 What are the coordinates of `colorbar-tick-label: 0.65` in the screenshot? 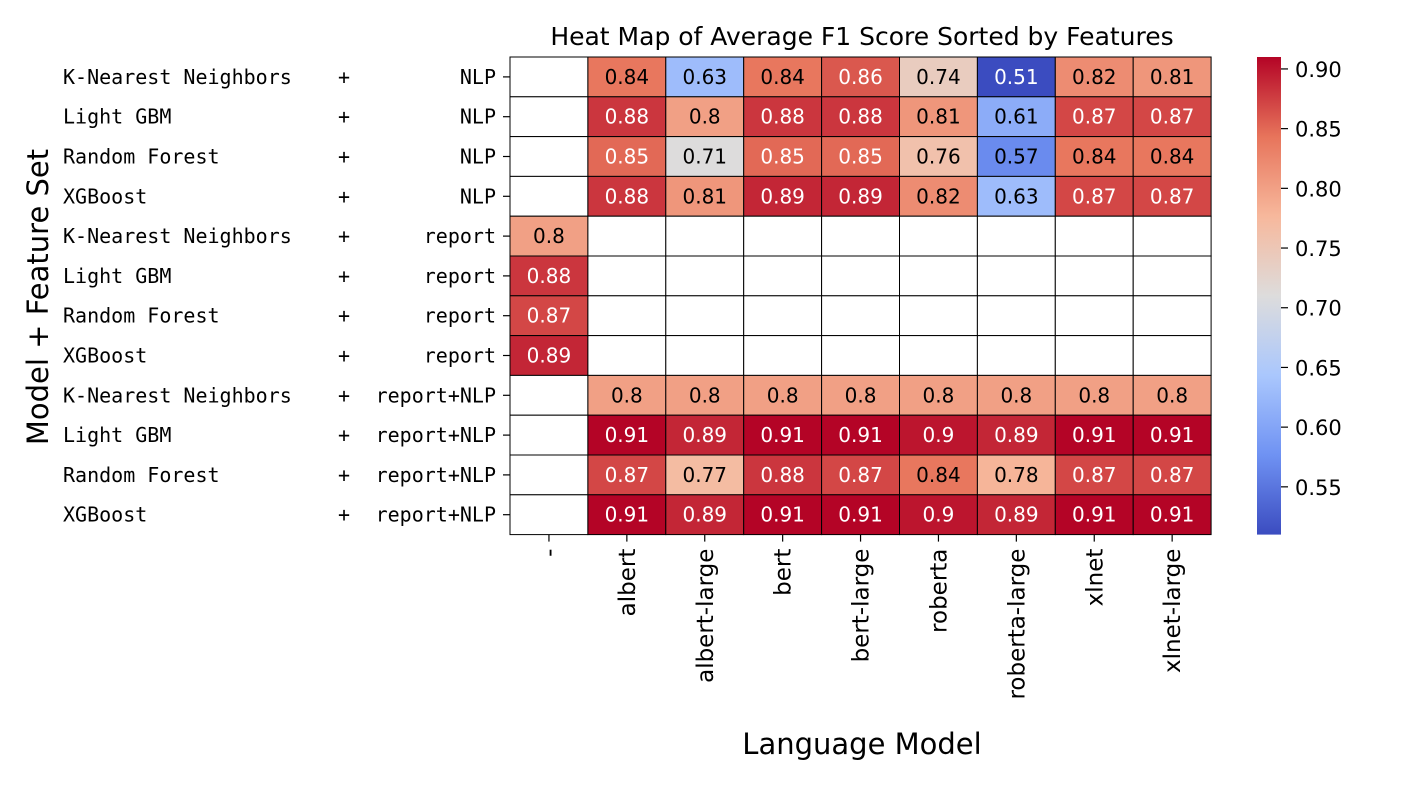 It's located at (1318, 368).